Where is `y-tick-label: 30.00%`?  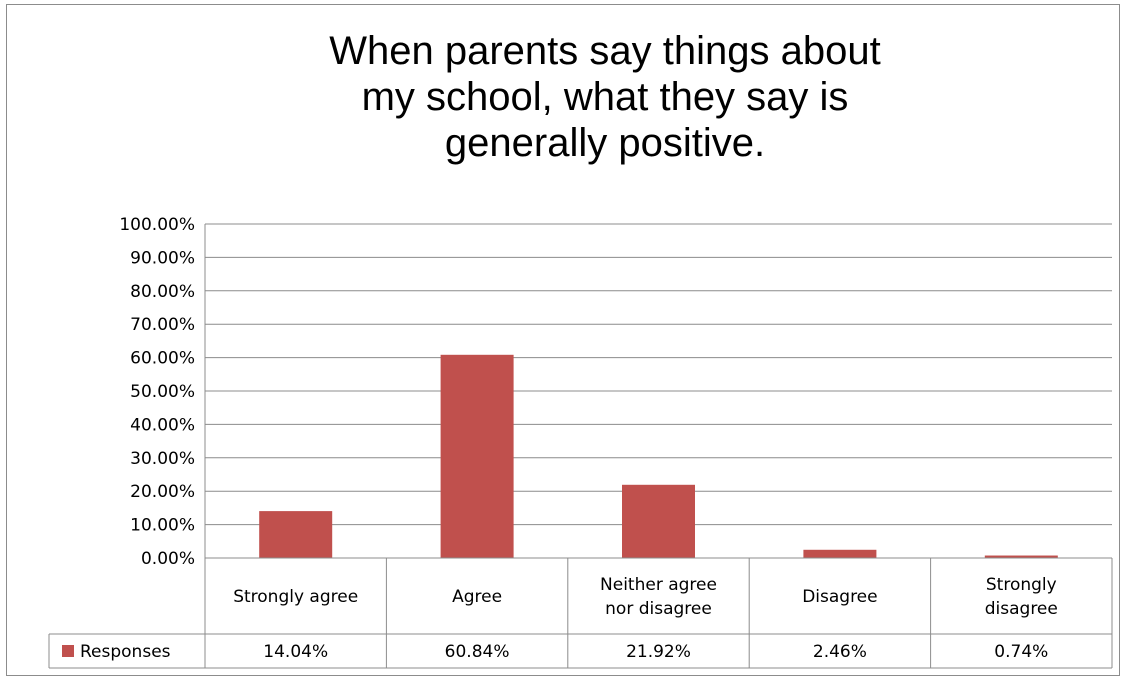 y-tick-label: 30.00% is located at coordinates (162, 459).